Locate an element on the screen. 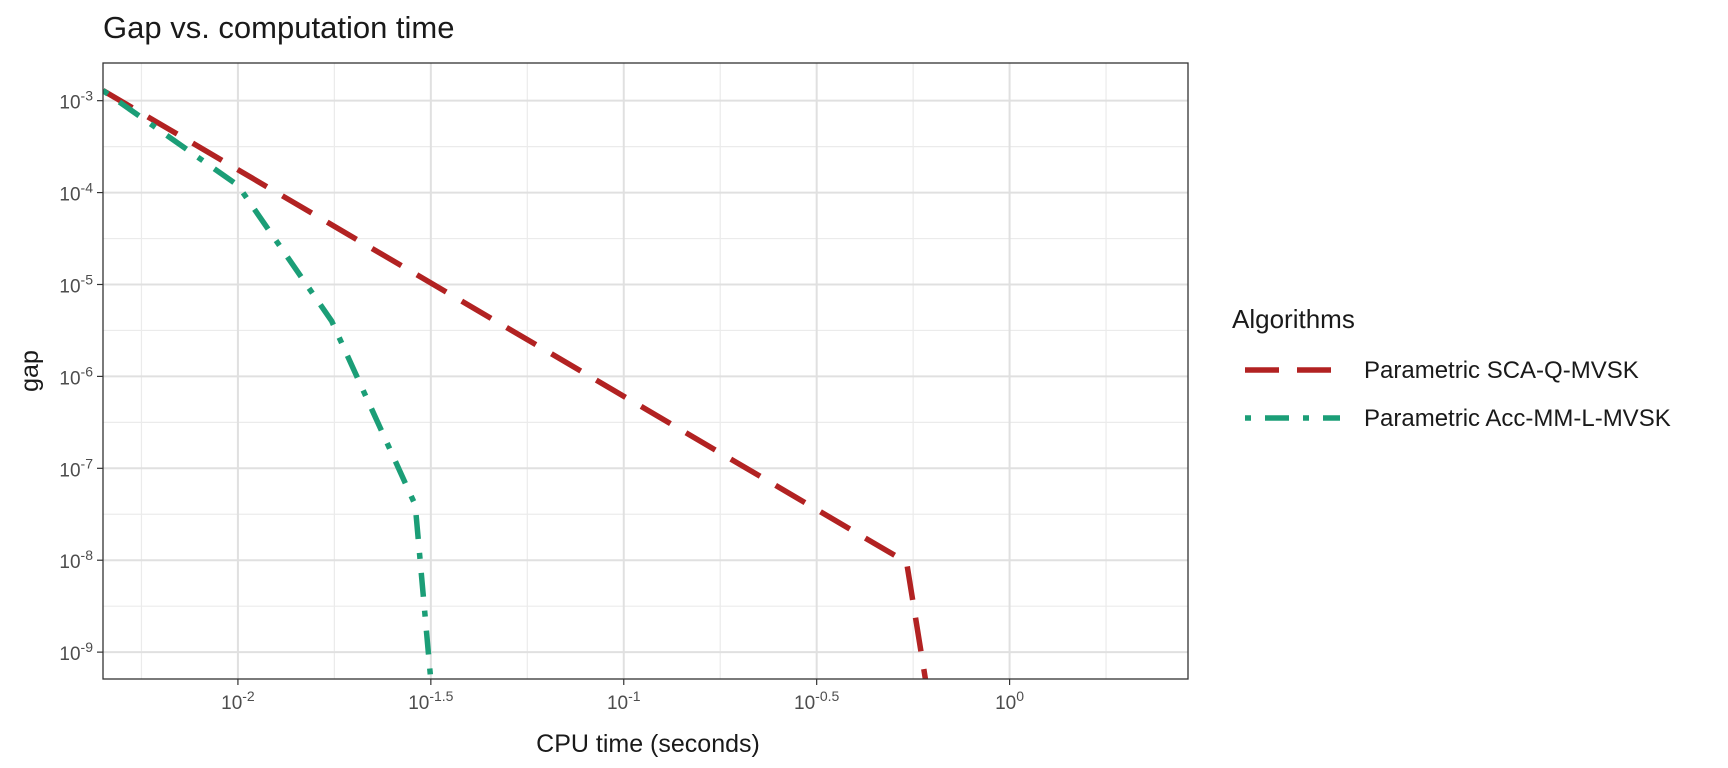  y-tick-label: 10⁻⁶ is located at coordinates (76, 376).